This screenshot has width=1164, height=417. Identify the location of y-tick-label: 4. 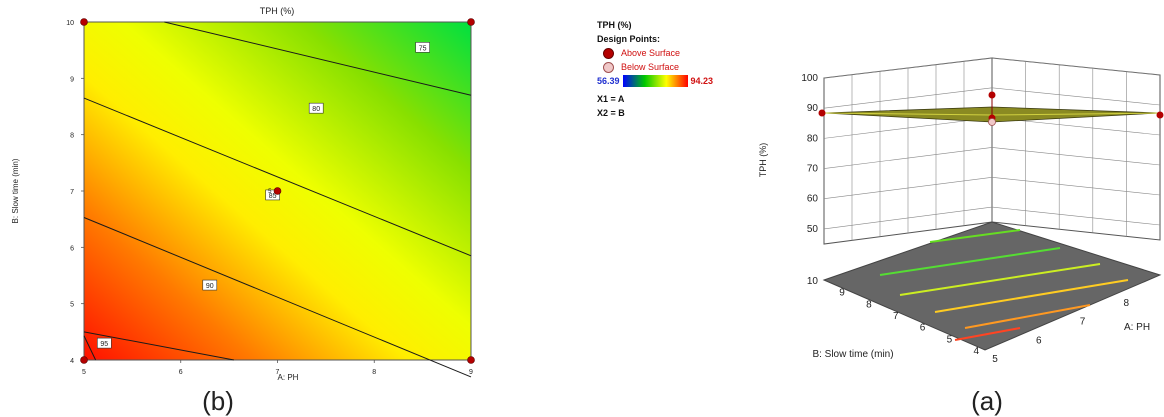
(72, 361).